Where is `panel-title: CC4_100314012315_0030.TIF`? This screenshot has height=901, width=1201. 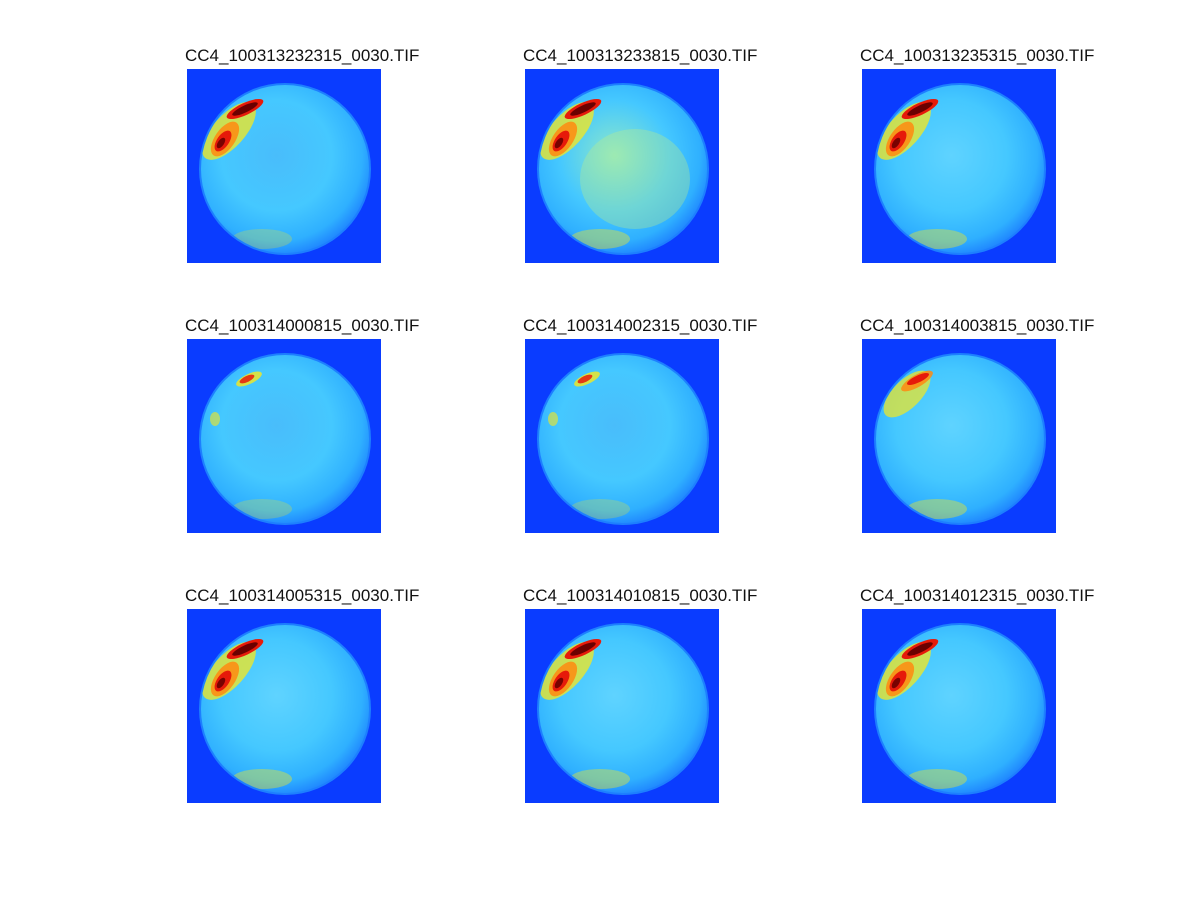 panel-title: CC4_100314012315_0030.TIF is located at coordinates (977, 595).